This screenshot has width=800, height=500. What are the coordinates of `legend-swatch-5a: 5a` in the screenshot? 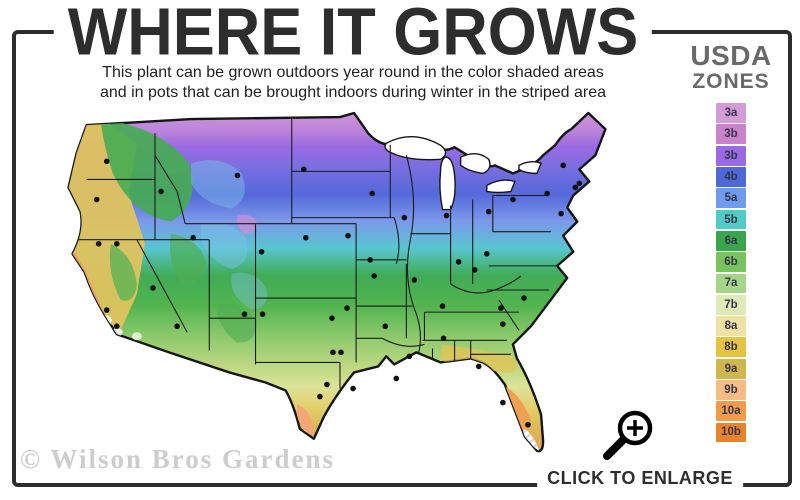 It's located at (731, 198).